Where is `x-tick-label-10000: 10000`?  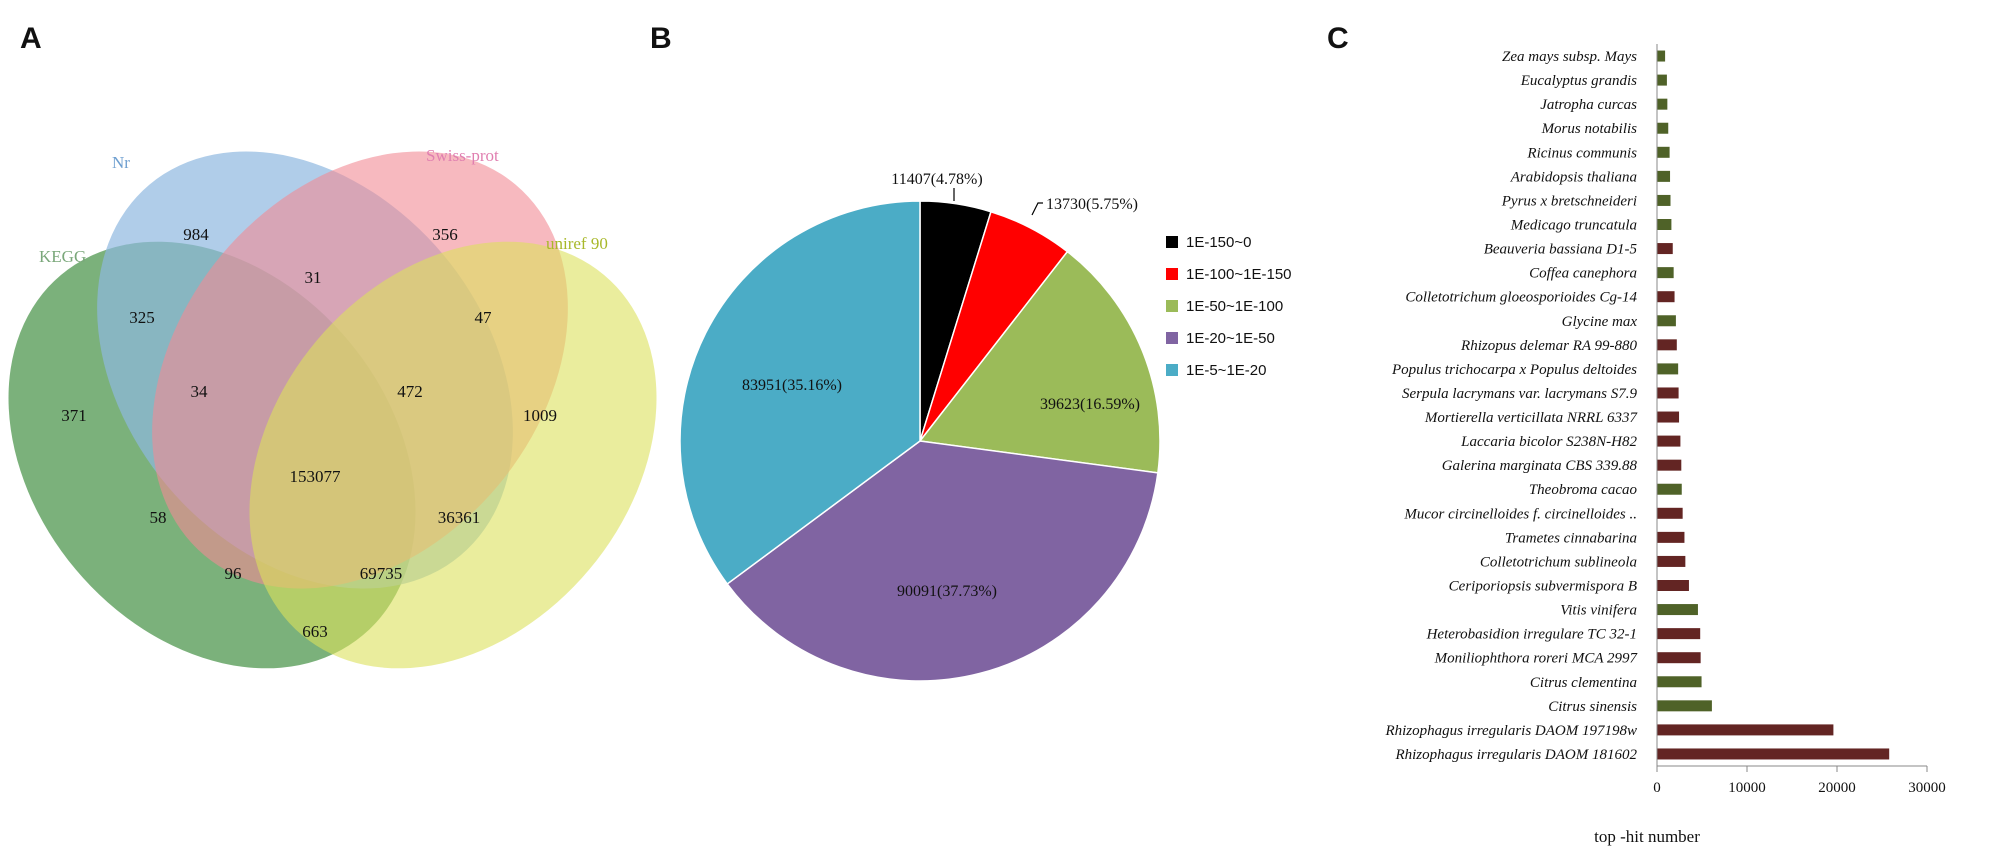
x-tick-label-10000: 10000 is located at coordinates (1747, 788).